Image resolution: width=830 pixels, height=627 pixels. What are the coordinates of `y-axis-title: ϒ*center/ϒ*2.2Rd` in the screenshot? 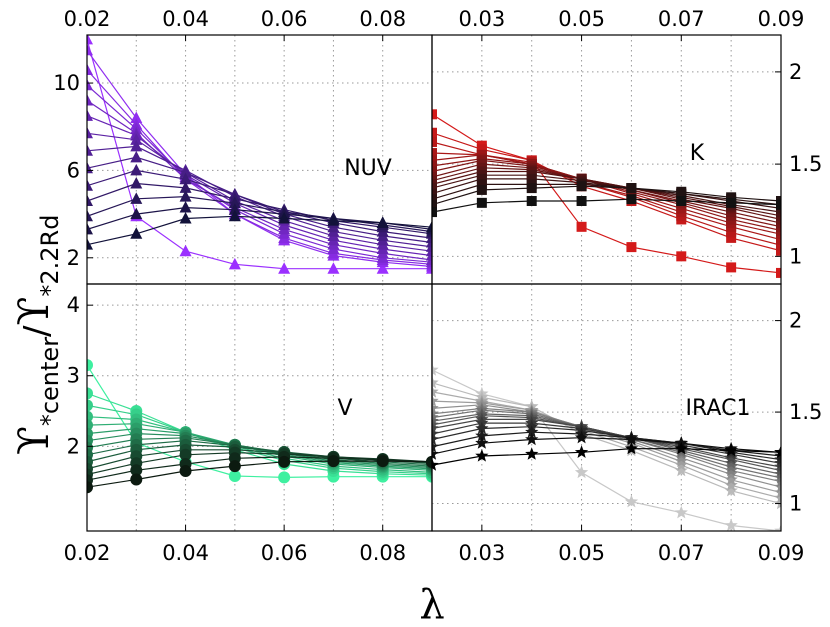 It's located at (36, 335).